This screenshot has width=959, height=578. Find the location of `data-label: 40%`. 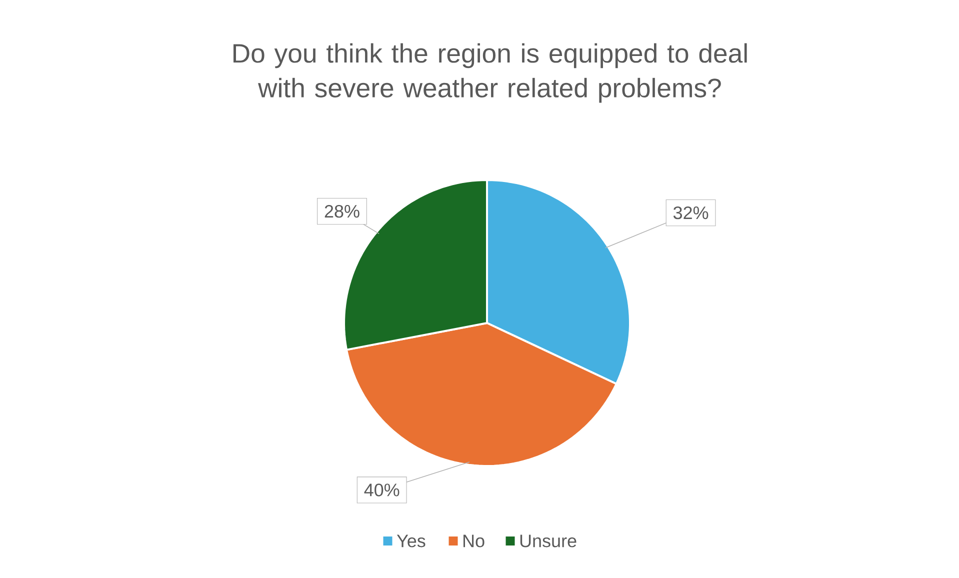

data-label: 40% is located at coordinates (382, 490).